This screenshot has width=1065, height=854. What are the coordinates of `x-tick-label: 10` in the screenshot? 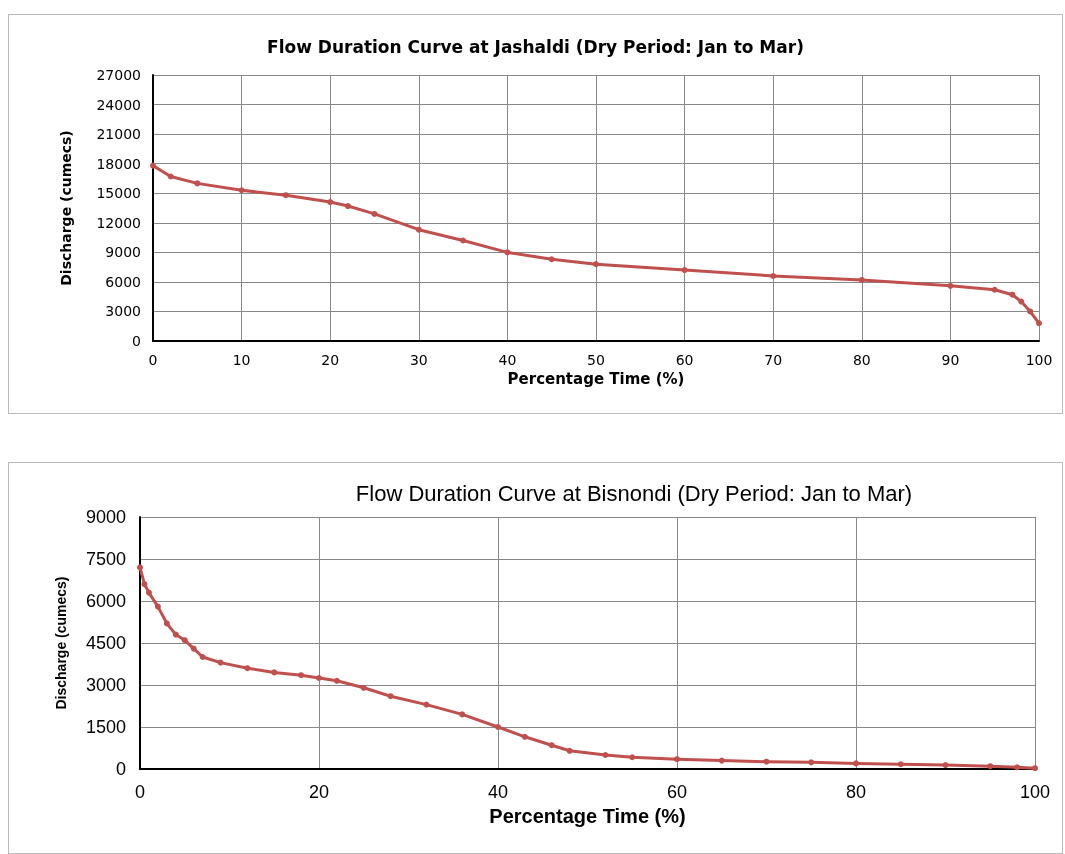 It's located at (241, 360).